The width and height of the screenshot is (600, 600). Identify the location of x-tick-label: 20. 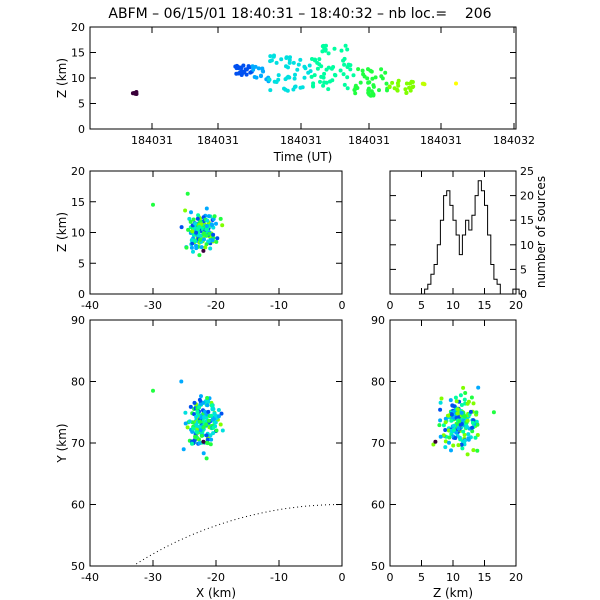
(516, 577).